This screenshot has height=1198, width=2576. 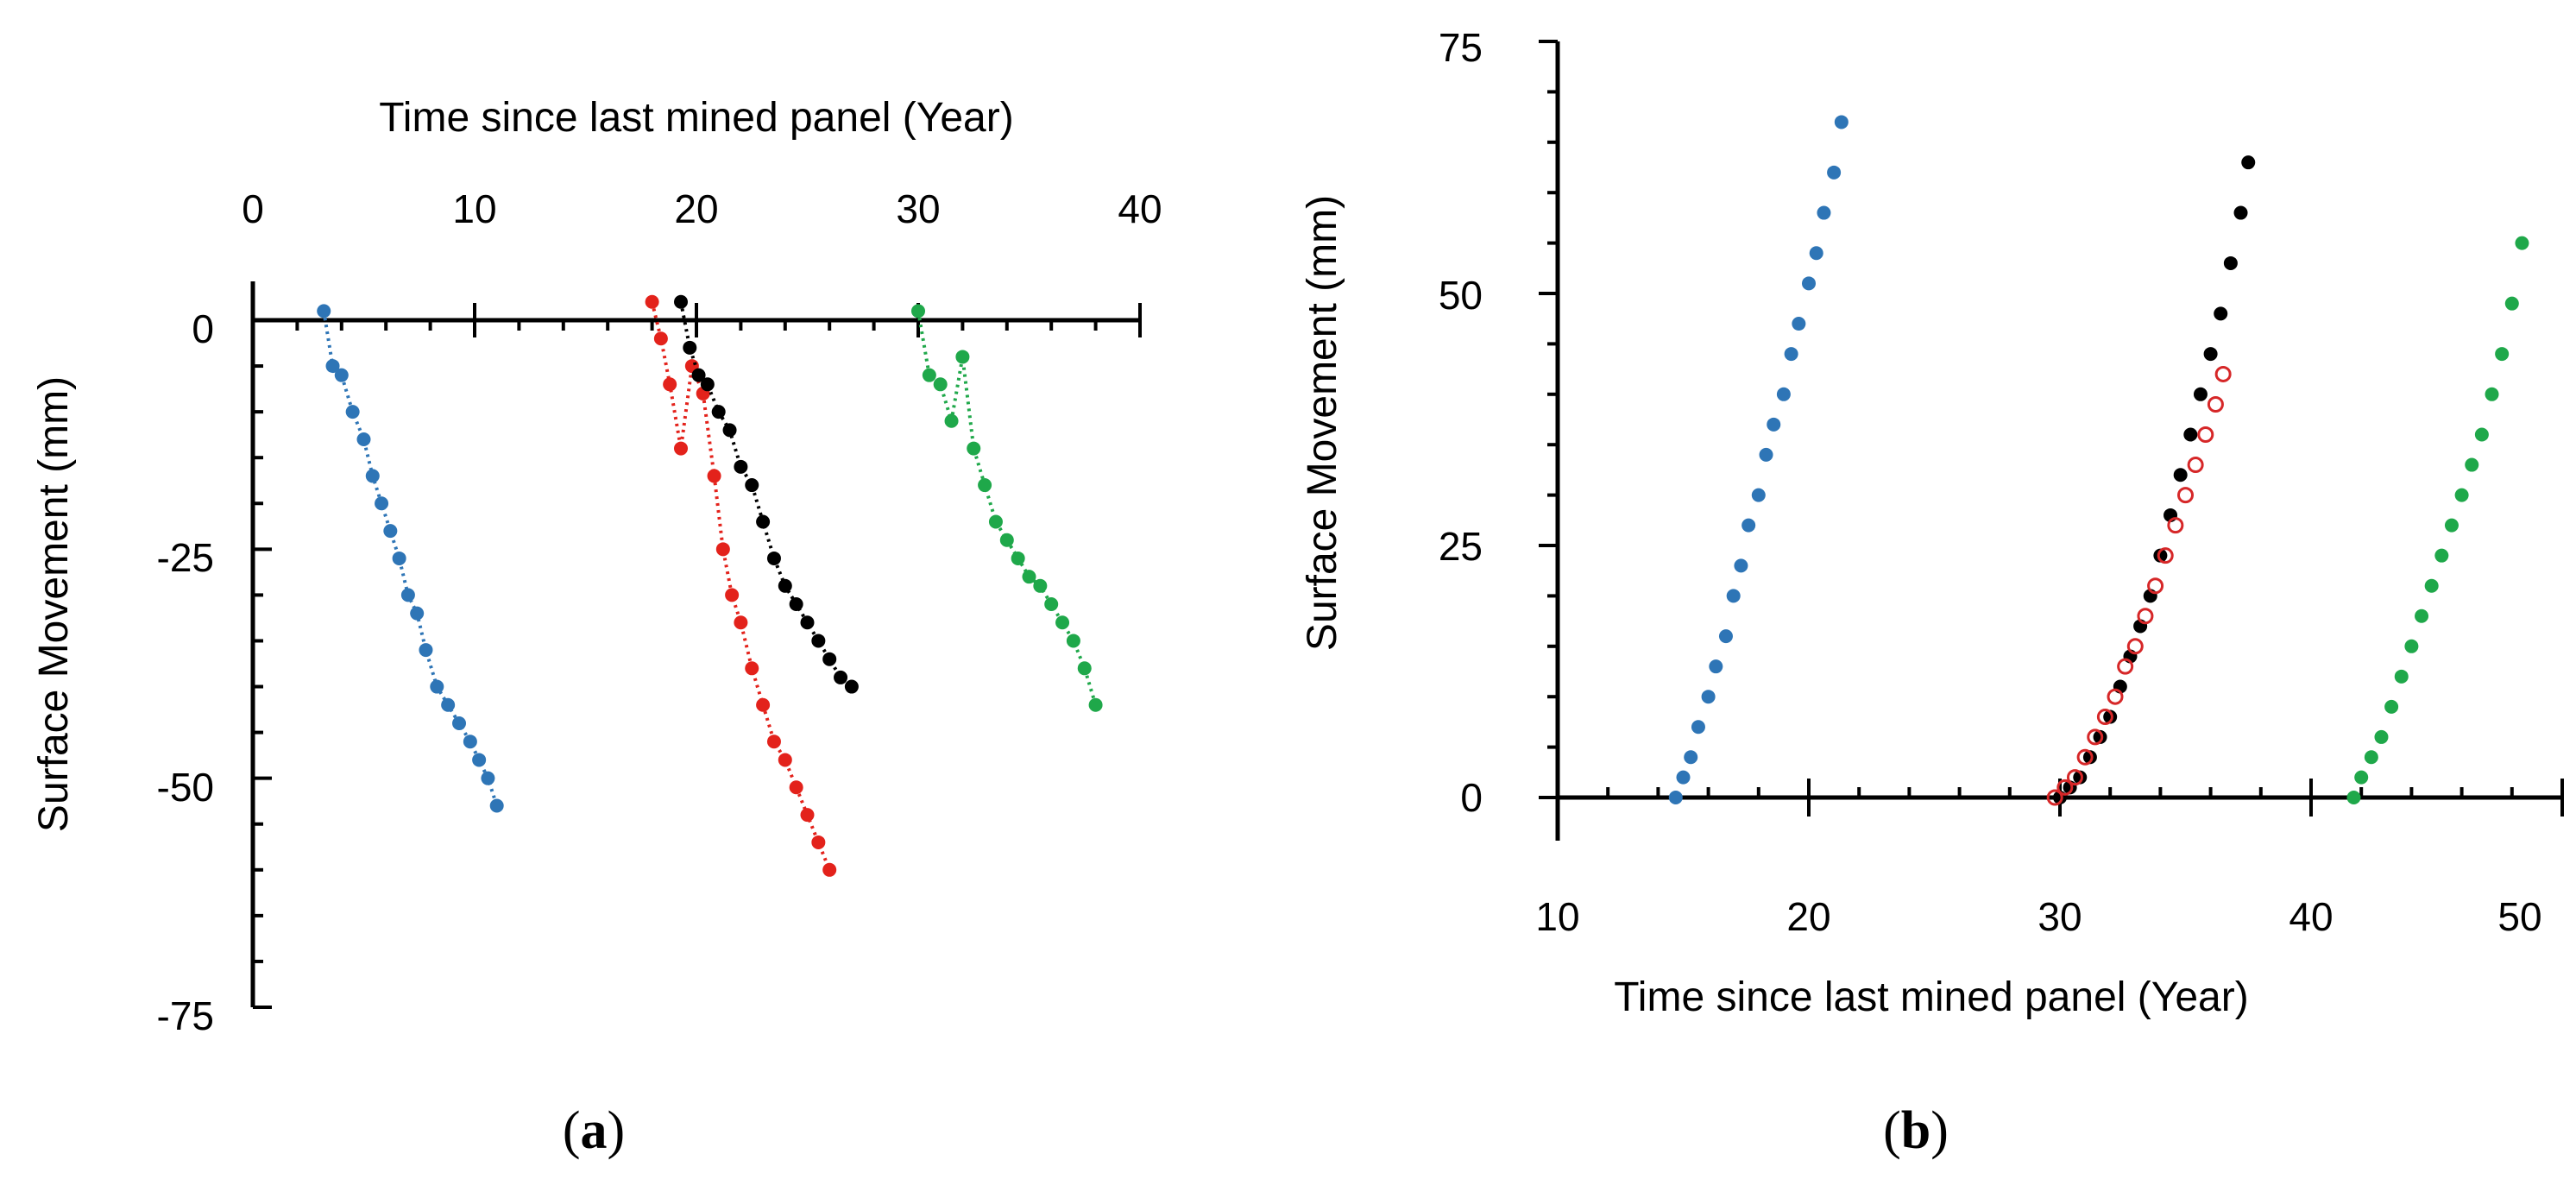 I want to click on y-tick-labels-a: 0 -25 -50 -75, so click(x=185, y=672).